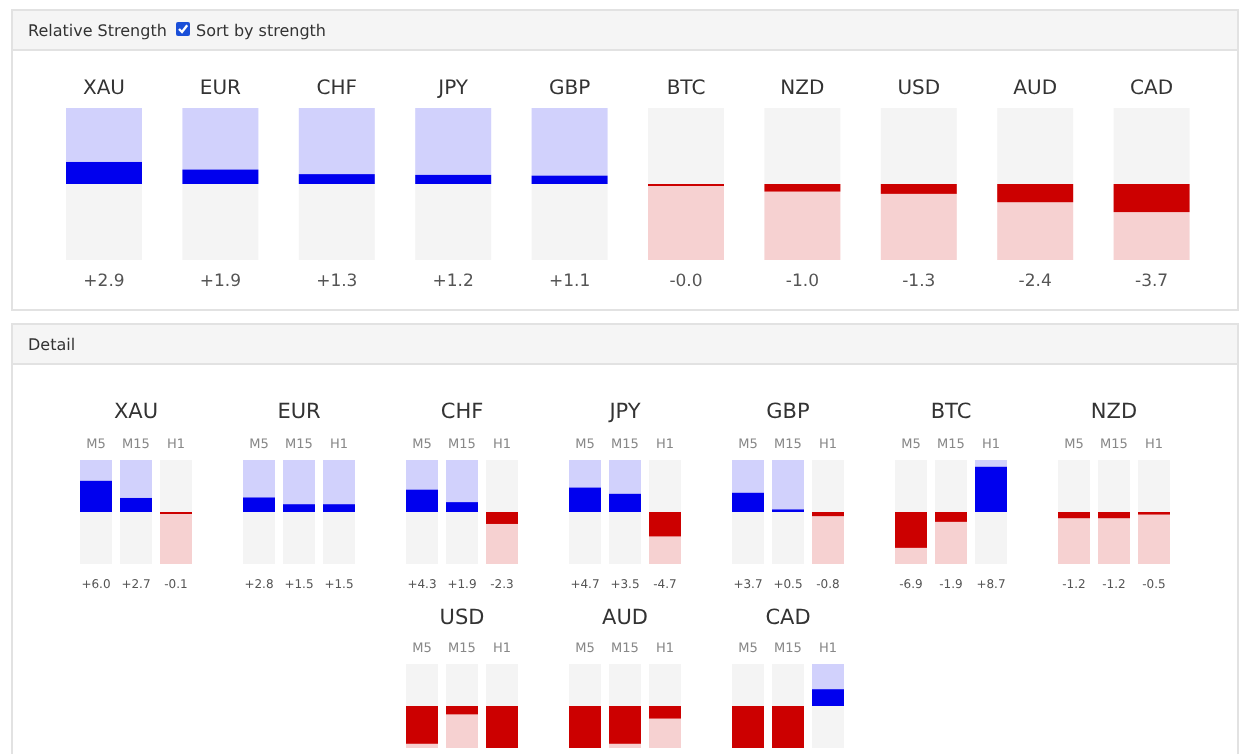  Describe the element at coordinates (919, 89) in the screenshot. I see `x-tick-label: USD` at that location.